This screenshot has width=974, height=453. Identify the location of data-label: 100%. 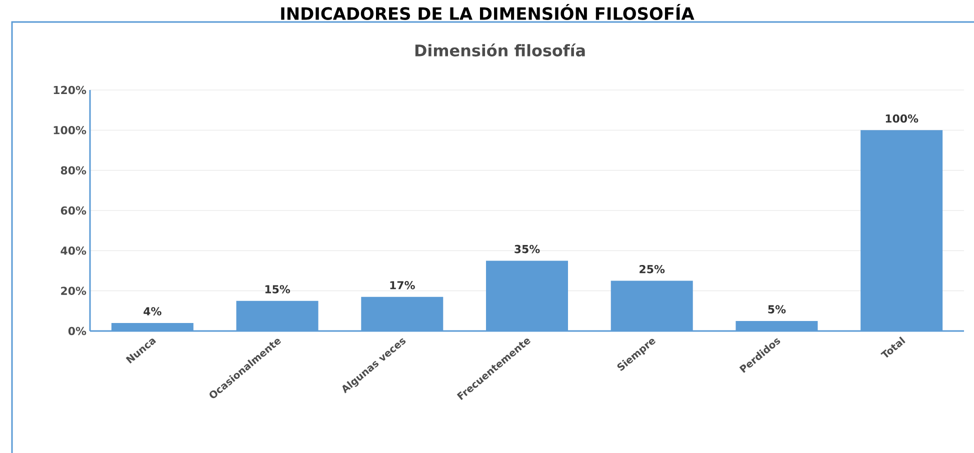
(902, 118).